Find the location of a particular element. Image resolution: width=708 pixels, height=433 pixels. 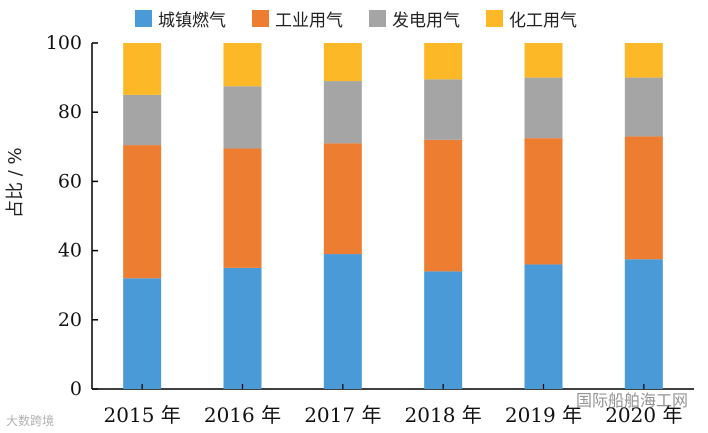

x-tick-label: 2015 年 is located at coordinates (142, 415).